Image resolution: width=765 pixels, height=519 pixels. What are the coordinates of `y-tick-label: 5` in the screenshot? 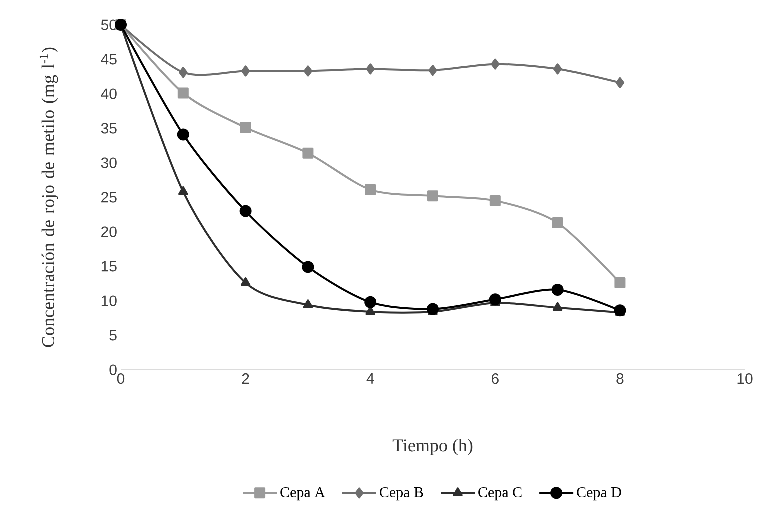 It's located at (113, 335).